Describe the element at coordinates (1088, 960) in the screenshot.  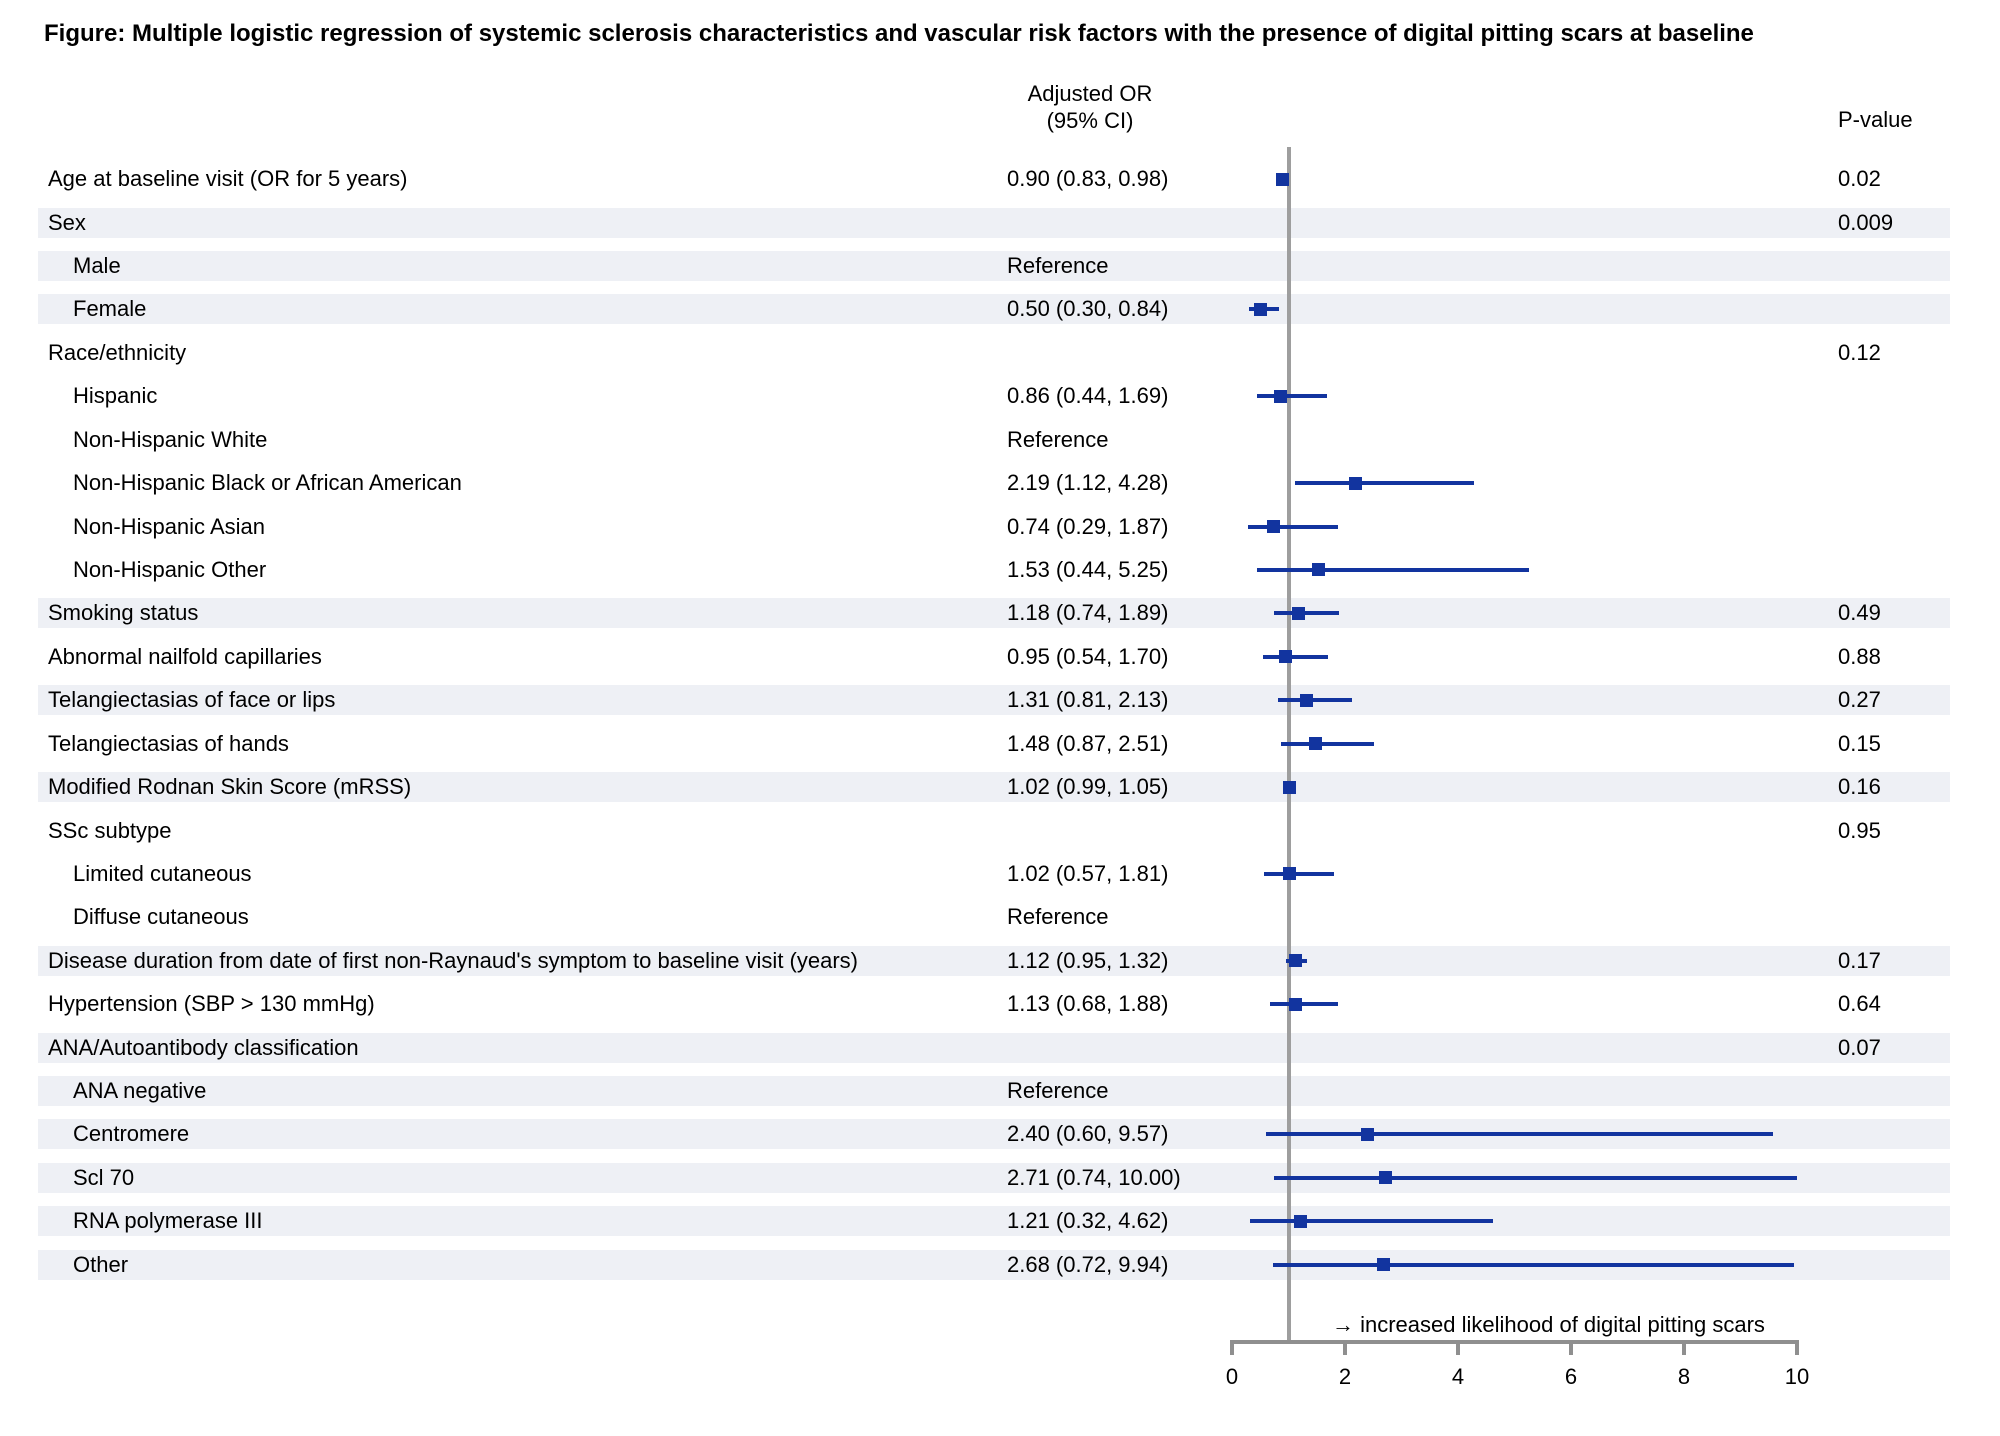
I see `or-ci-text: 1.12 (0.95, 1.32)` at that location.